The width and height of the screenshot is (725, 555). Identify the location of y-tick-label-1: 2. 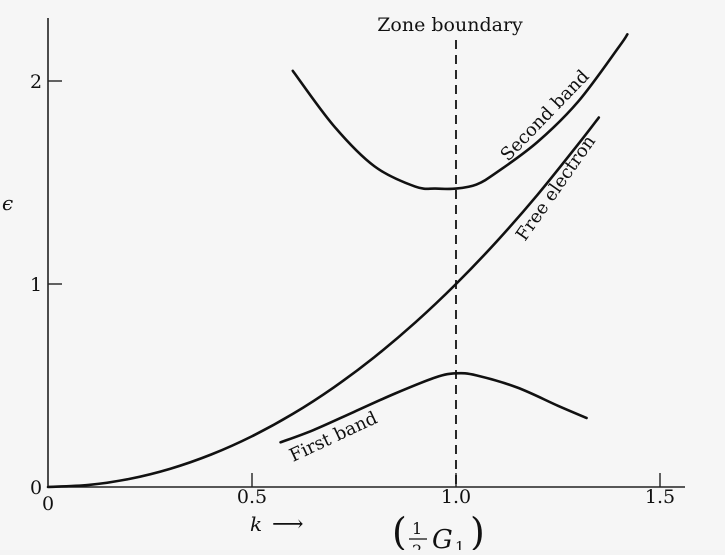
(36, 82).